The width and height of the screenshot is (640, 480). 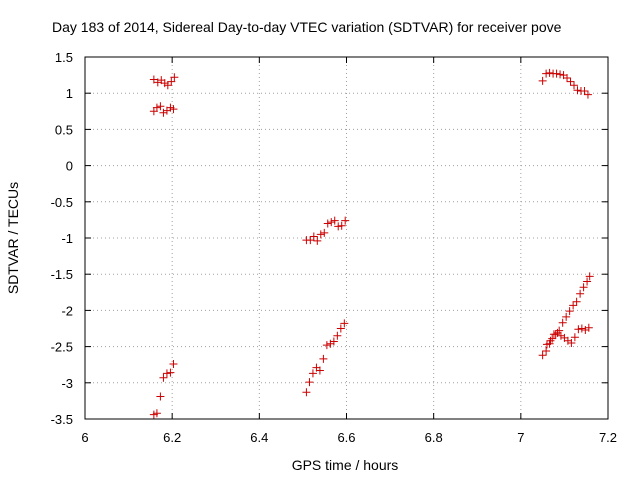 I want to click on y-tick-label: -1, so click(x=67, y=238).